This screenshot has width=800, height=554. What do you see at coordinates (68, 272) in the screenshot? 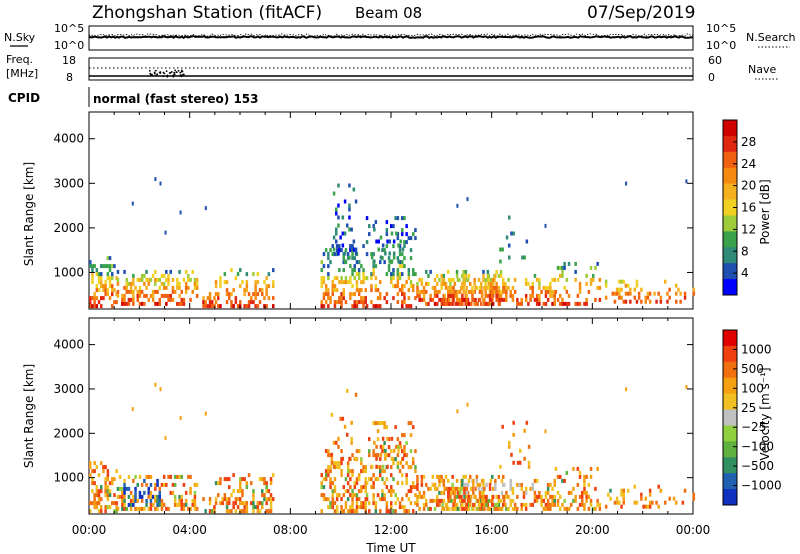
I see `y-tick-label: 1000` at bounding box center [68, 272].